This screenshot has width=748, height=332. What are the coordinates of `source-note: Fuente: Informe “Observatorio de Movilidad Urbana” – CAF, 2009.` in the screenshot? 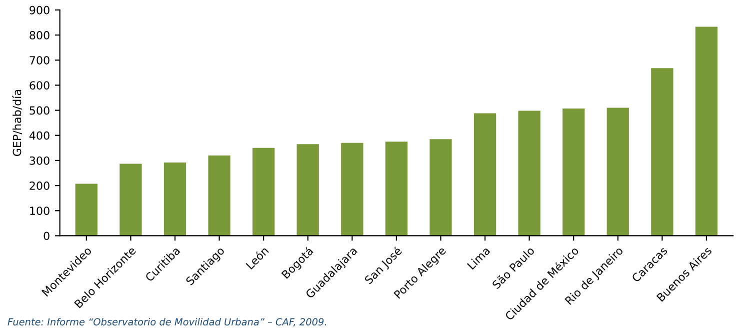 It's located at (167, 322).